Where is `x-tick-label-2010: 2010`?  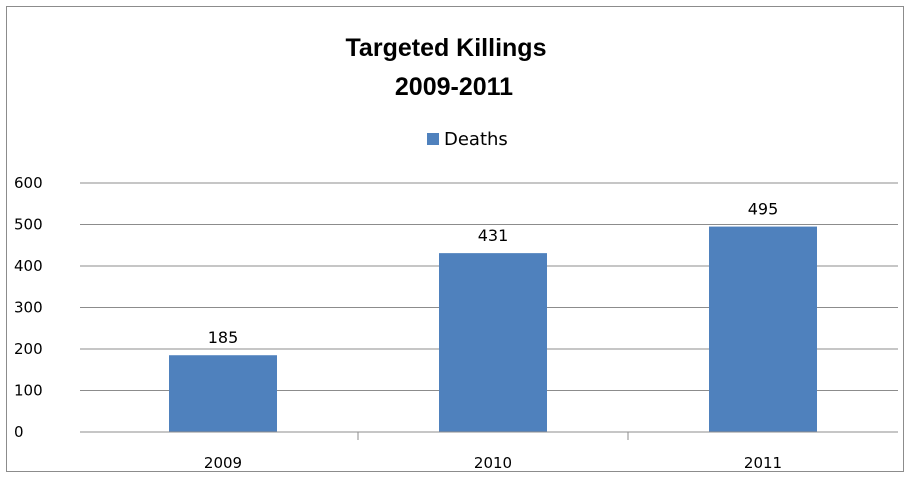
x-tick-label-2010: 2010 is located at coordinates (493, 463).